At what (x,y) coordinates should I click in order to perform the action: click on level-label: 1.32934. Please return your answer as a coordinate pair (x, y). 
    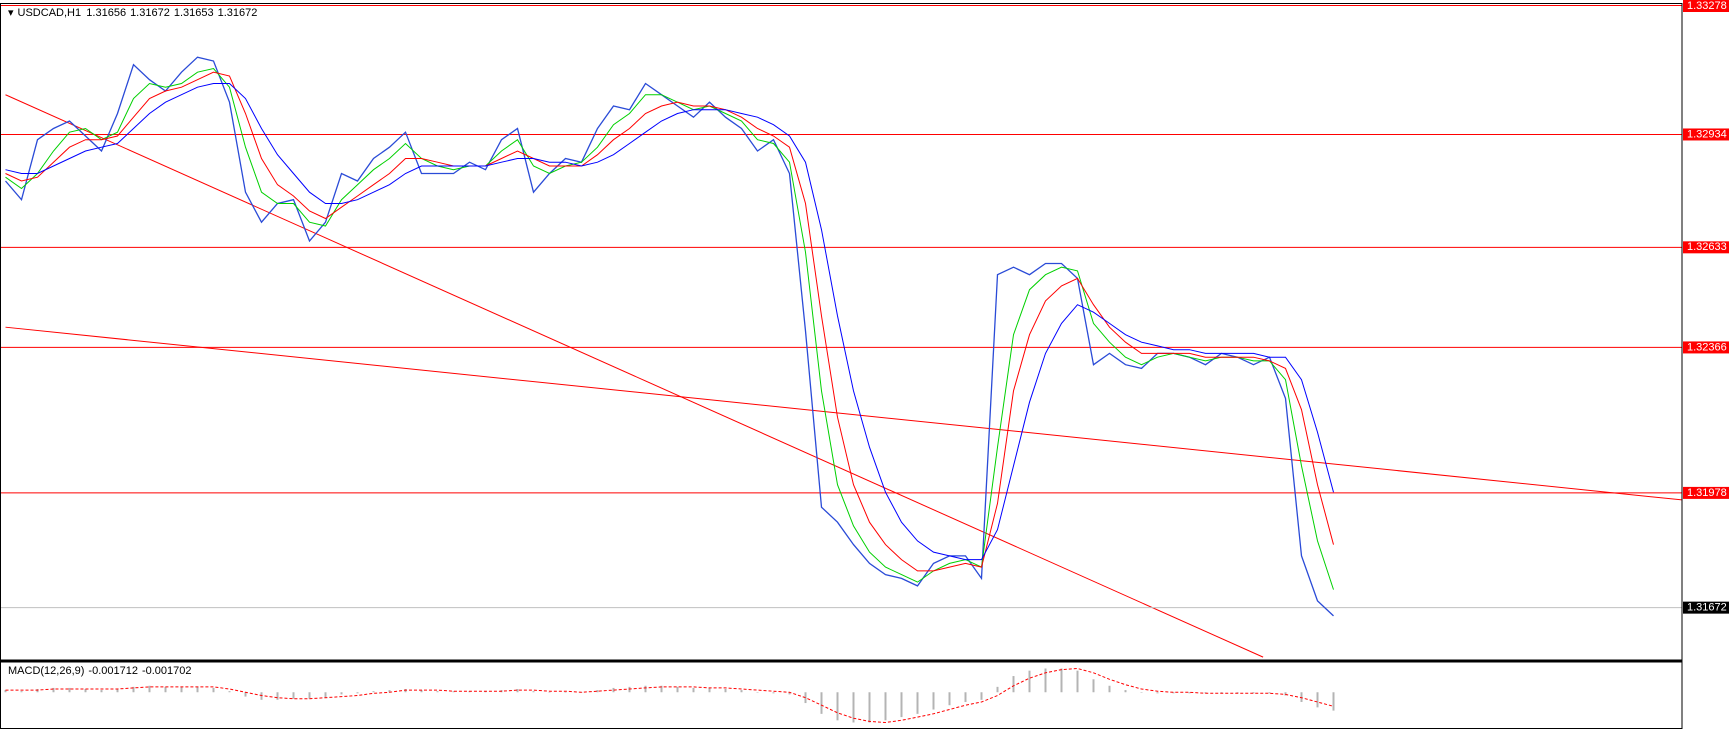
    Looking at the image, I should click on (1707, 134).